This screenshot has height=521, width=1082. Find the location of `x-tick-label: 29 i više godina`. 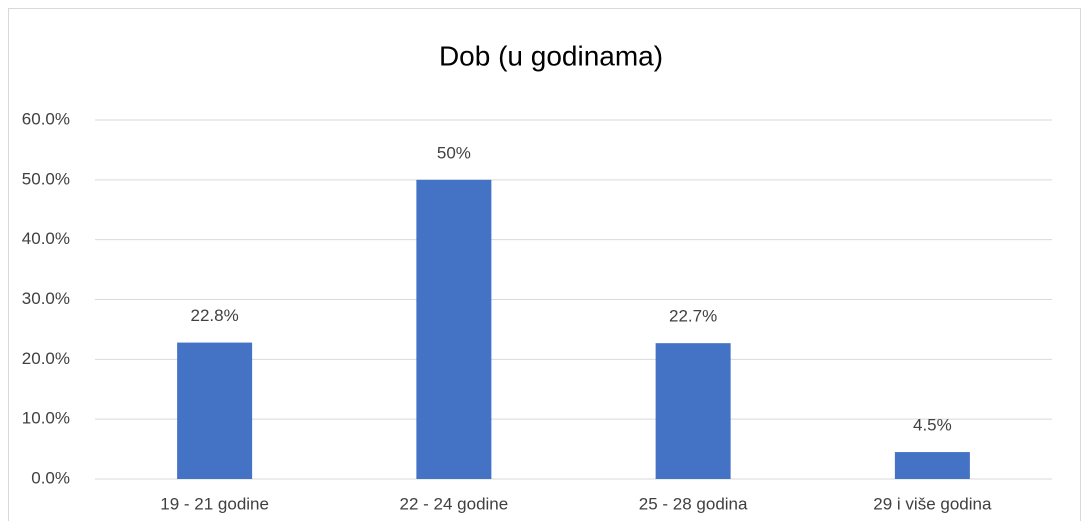

x-tick-label: 29 i više godina is located at coordinates (932, 503).